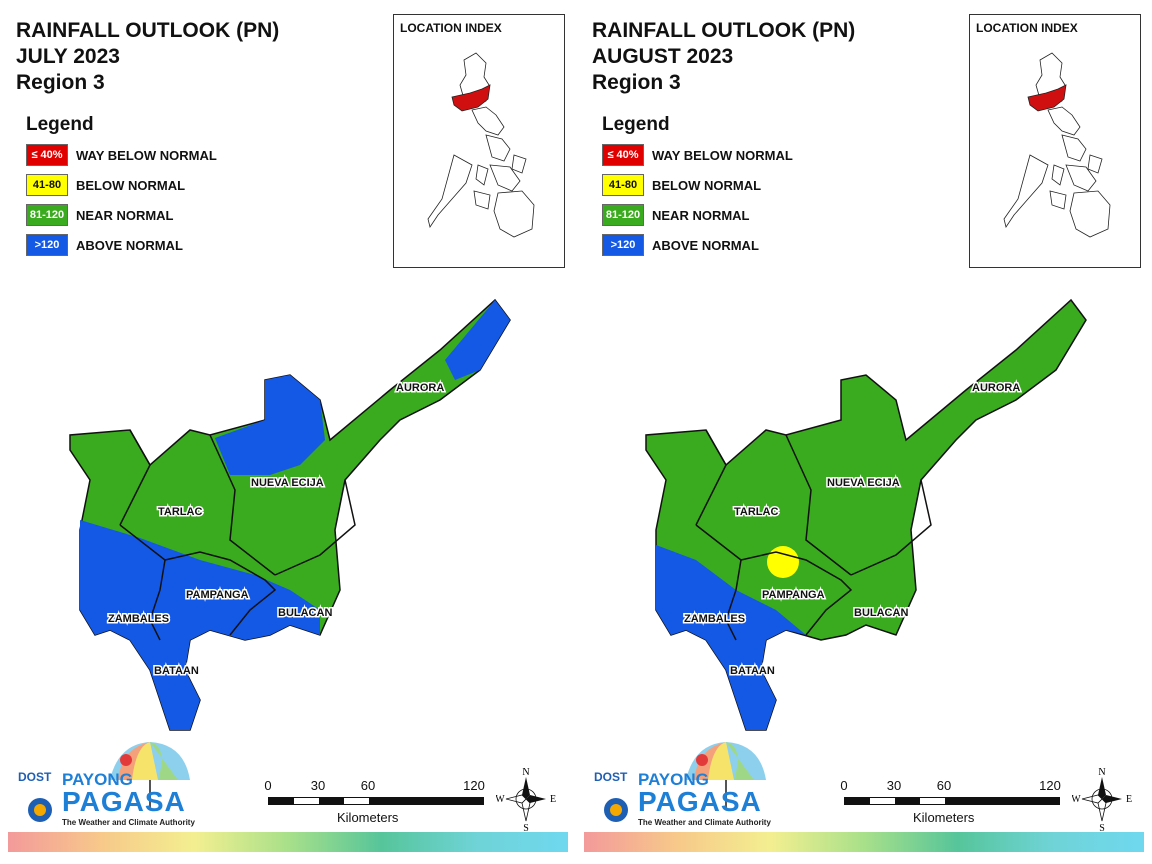  Describe the element at coordinates (707, 185) in the screenshot. I see `legend-label: BELOW NORMAL` at that location.